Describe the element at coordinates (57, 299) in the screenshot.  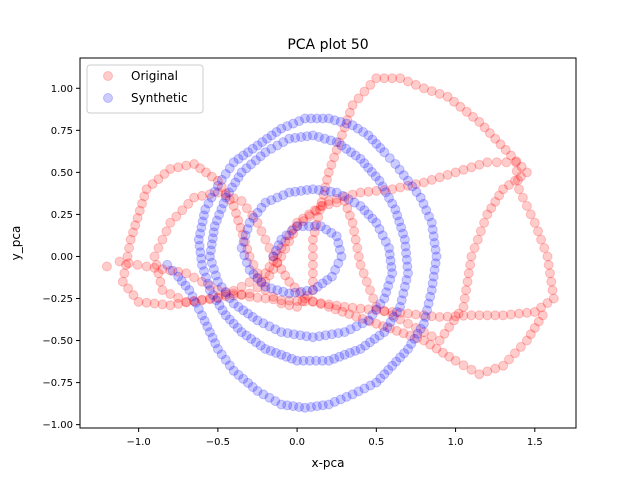
I see `y-tick-label: −0.25` at that location.